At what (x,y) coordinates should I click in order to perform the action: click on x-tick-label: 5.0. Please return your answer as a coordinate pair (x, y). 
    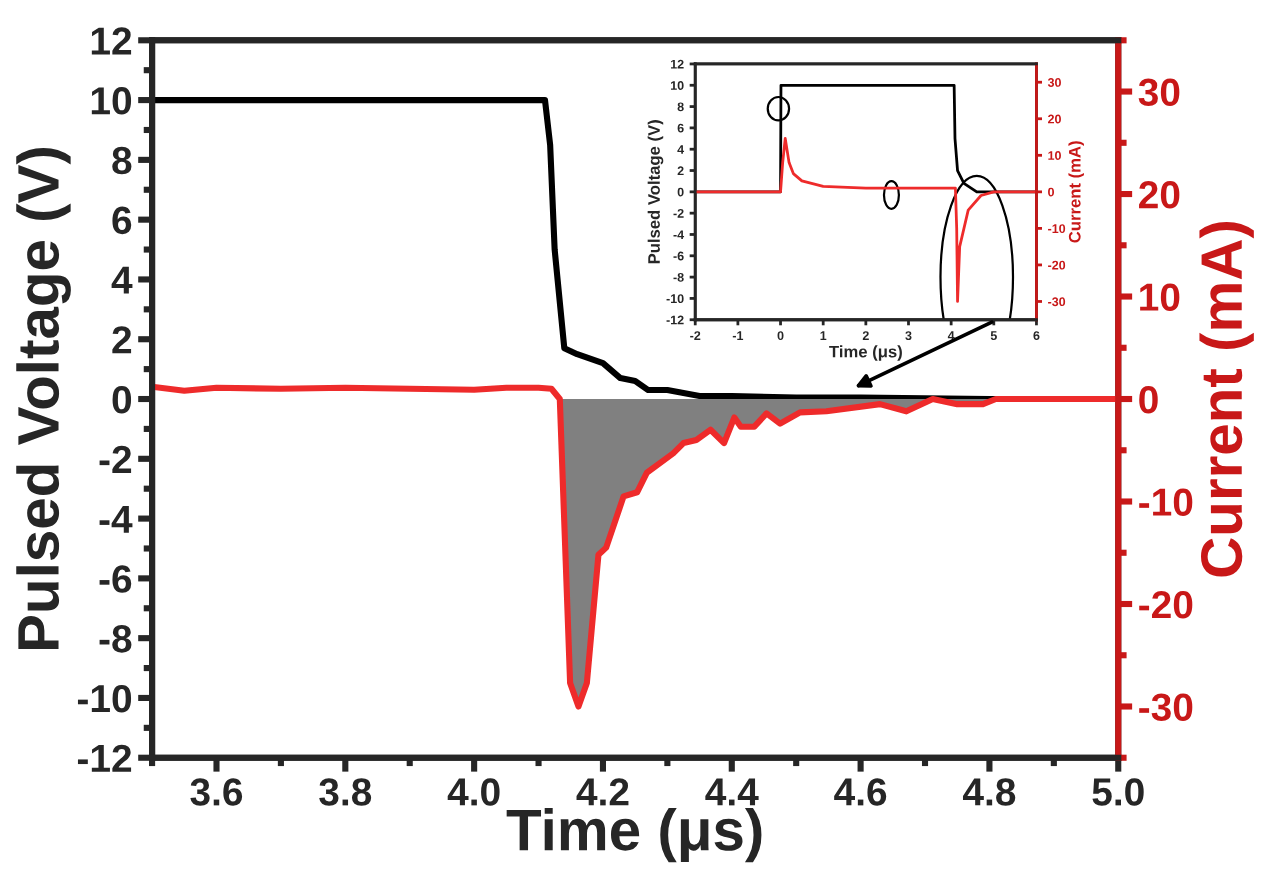
    Looking at the image, I should click on (1118, 792).